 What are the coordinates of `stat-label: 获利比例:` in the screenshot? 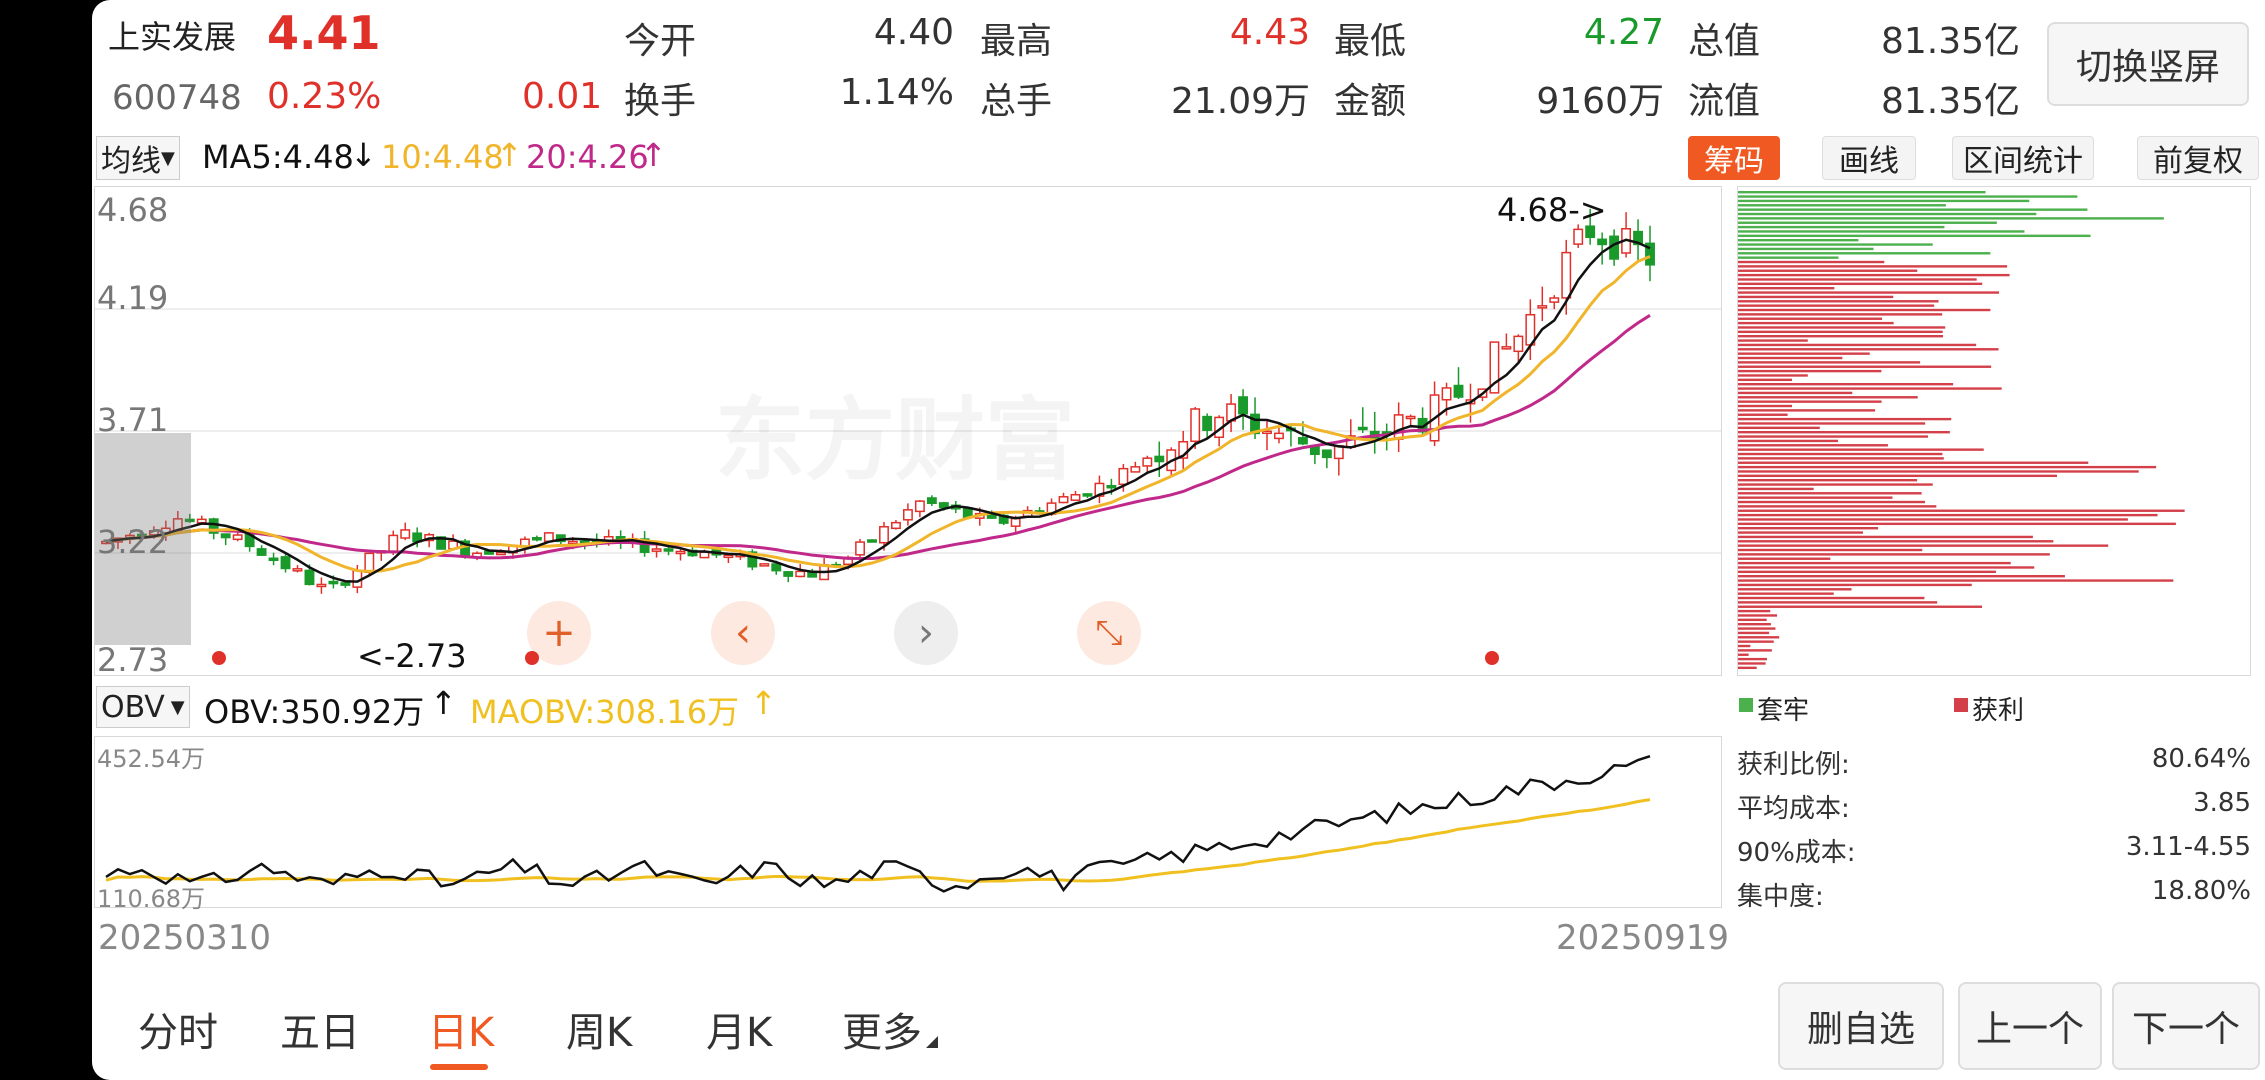 It's located at (1793, 765).